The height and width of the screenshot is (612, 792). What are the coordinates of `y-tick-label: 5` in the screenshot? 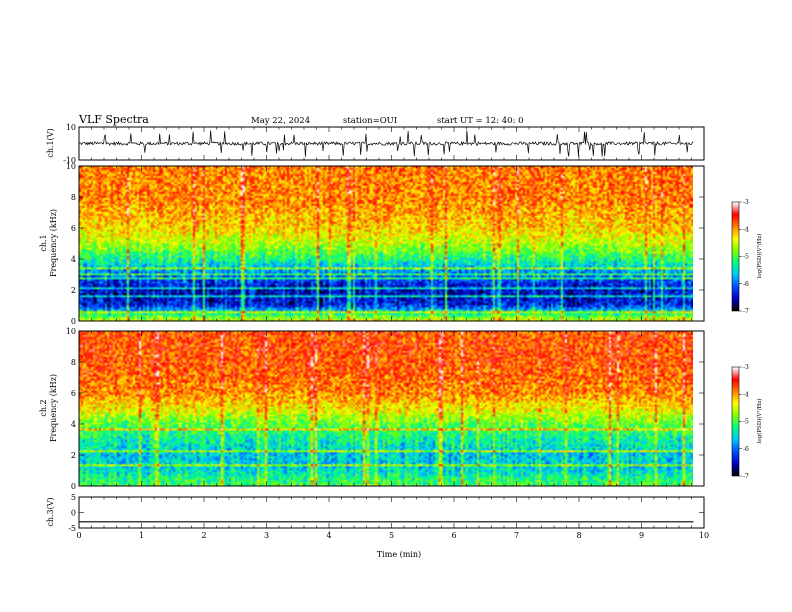 It's located at (73, 497).